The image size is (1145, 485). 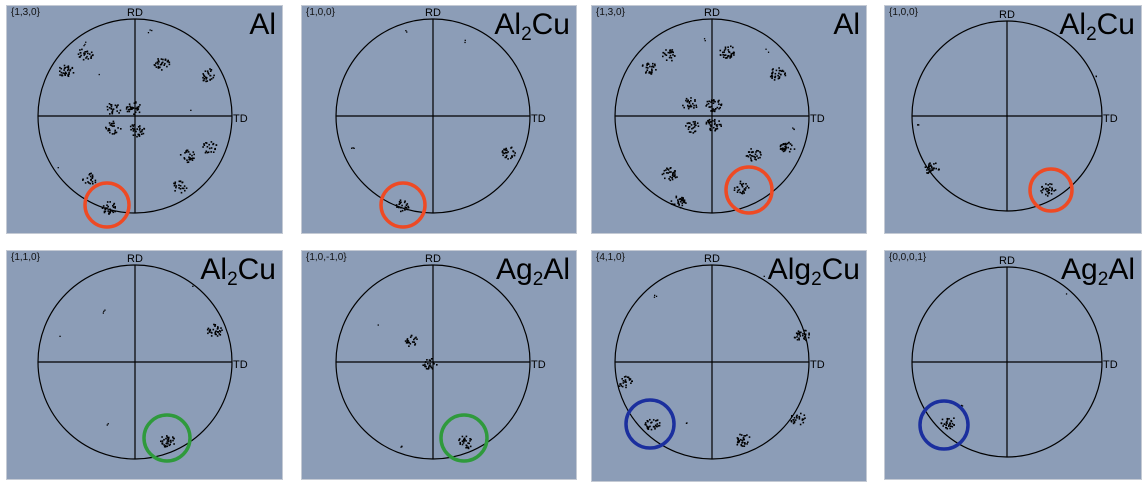 I want to click on pole-figure-panel: RD TD {1,1,0} Al2Cu, so click(x=144, y=365).